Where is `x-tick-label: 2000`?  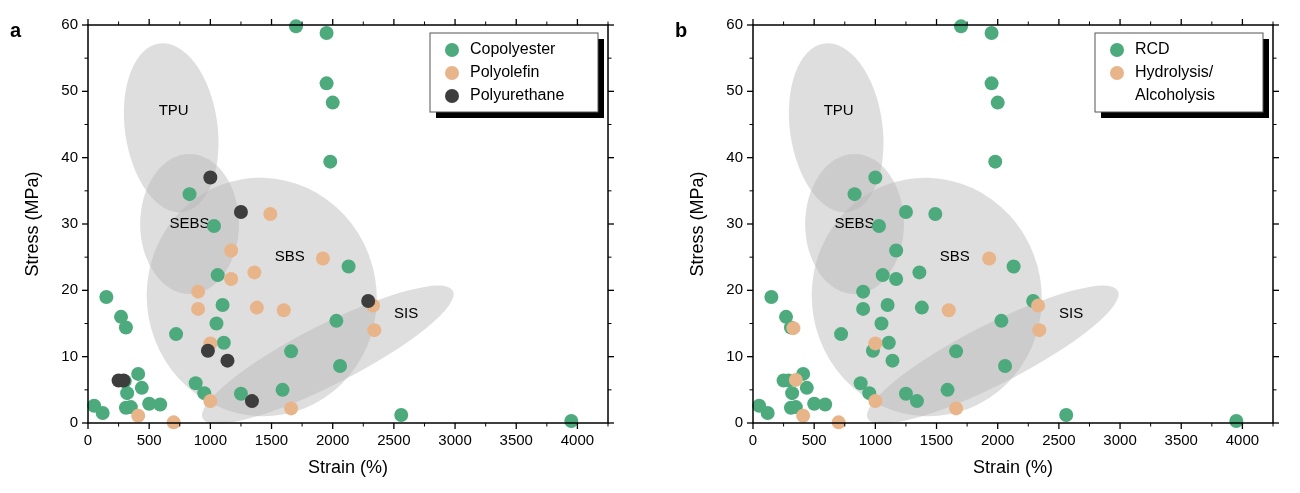 x-tick-label: 2000 is located at coordinates (333, 439).